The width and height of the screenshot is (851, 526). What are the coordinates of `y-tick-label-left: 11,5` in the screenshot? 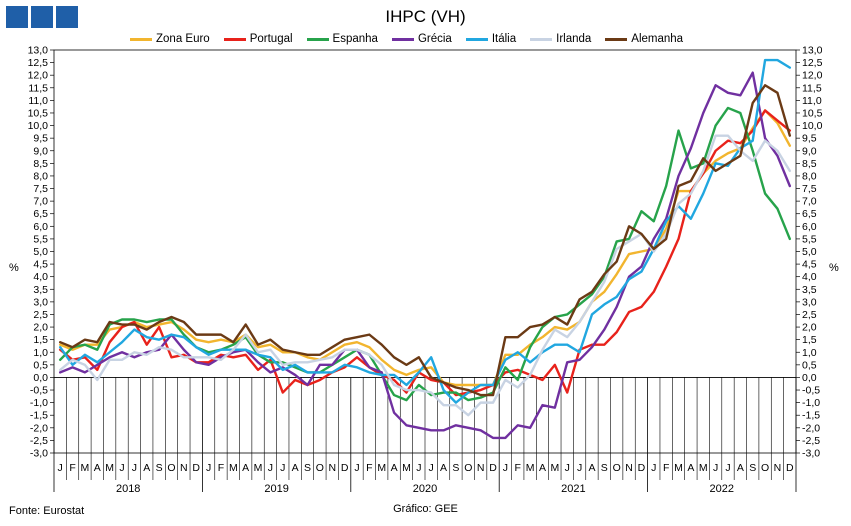 It's located at (38, 88).